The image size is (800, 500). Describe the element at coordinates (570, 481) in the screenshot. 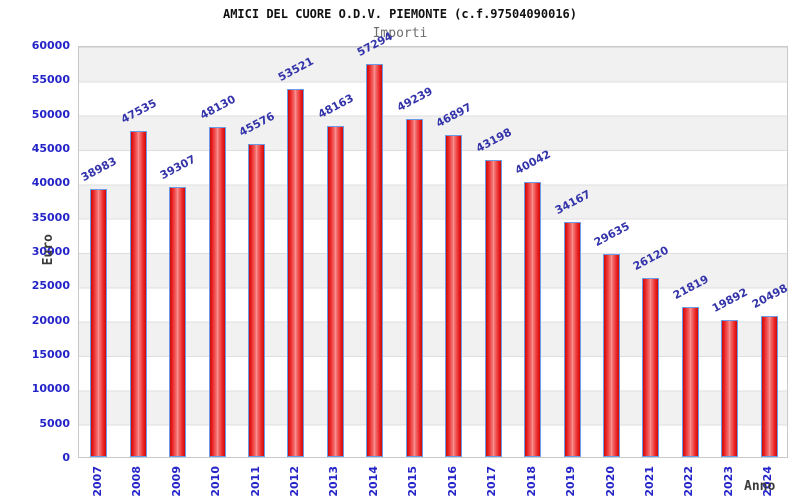

I see `x-tick-label: 2019` at that location.